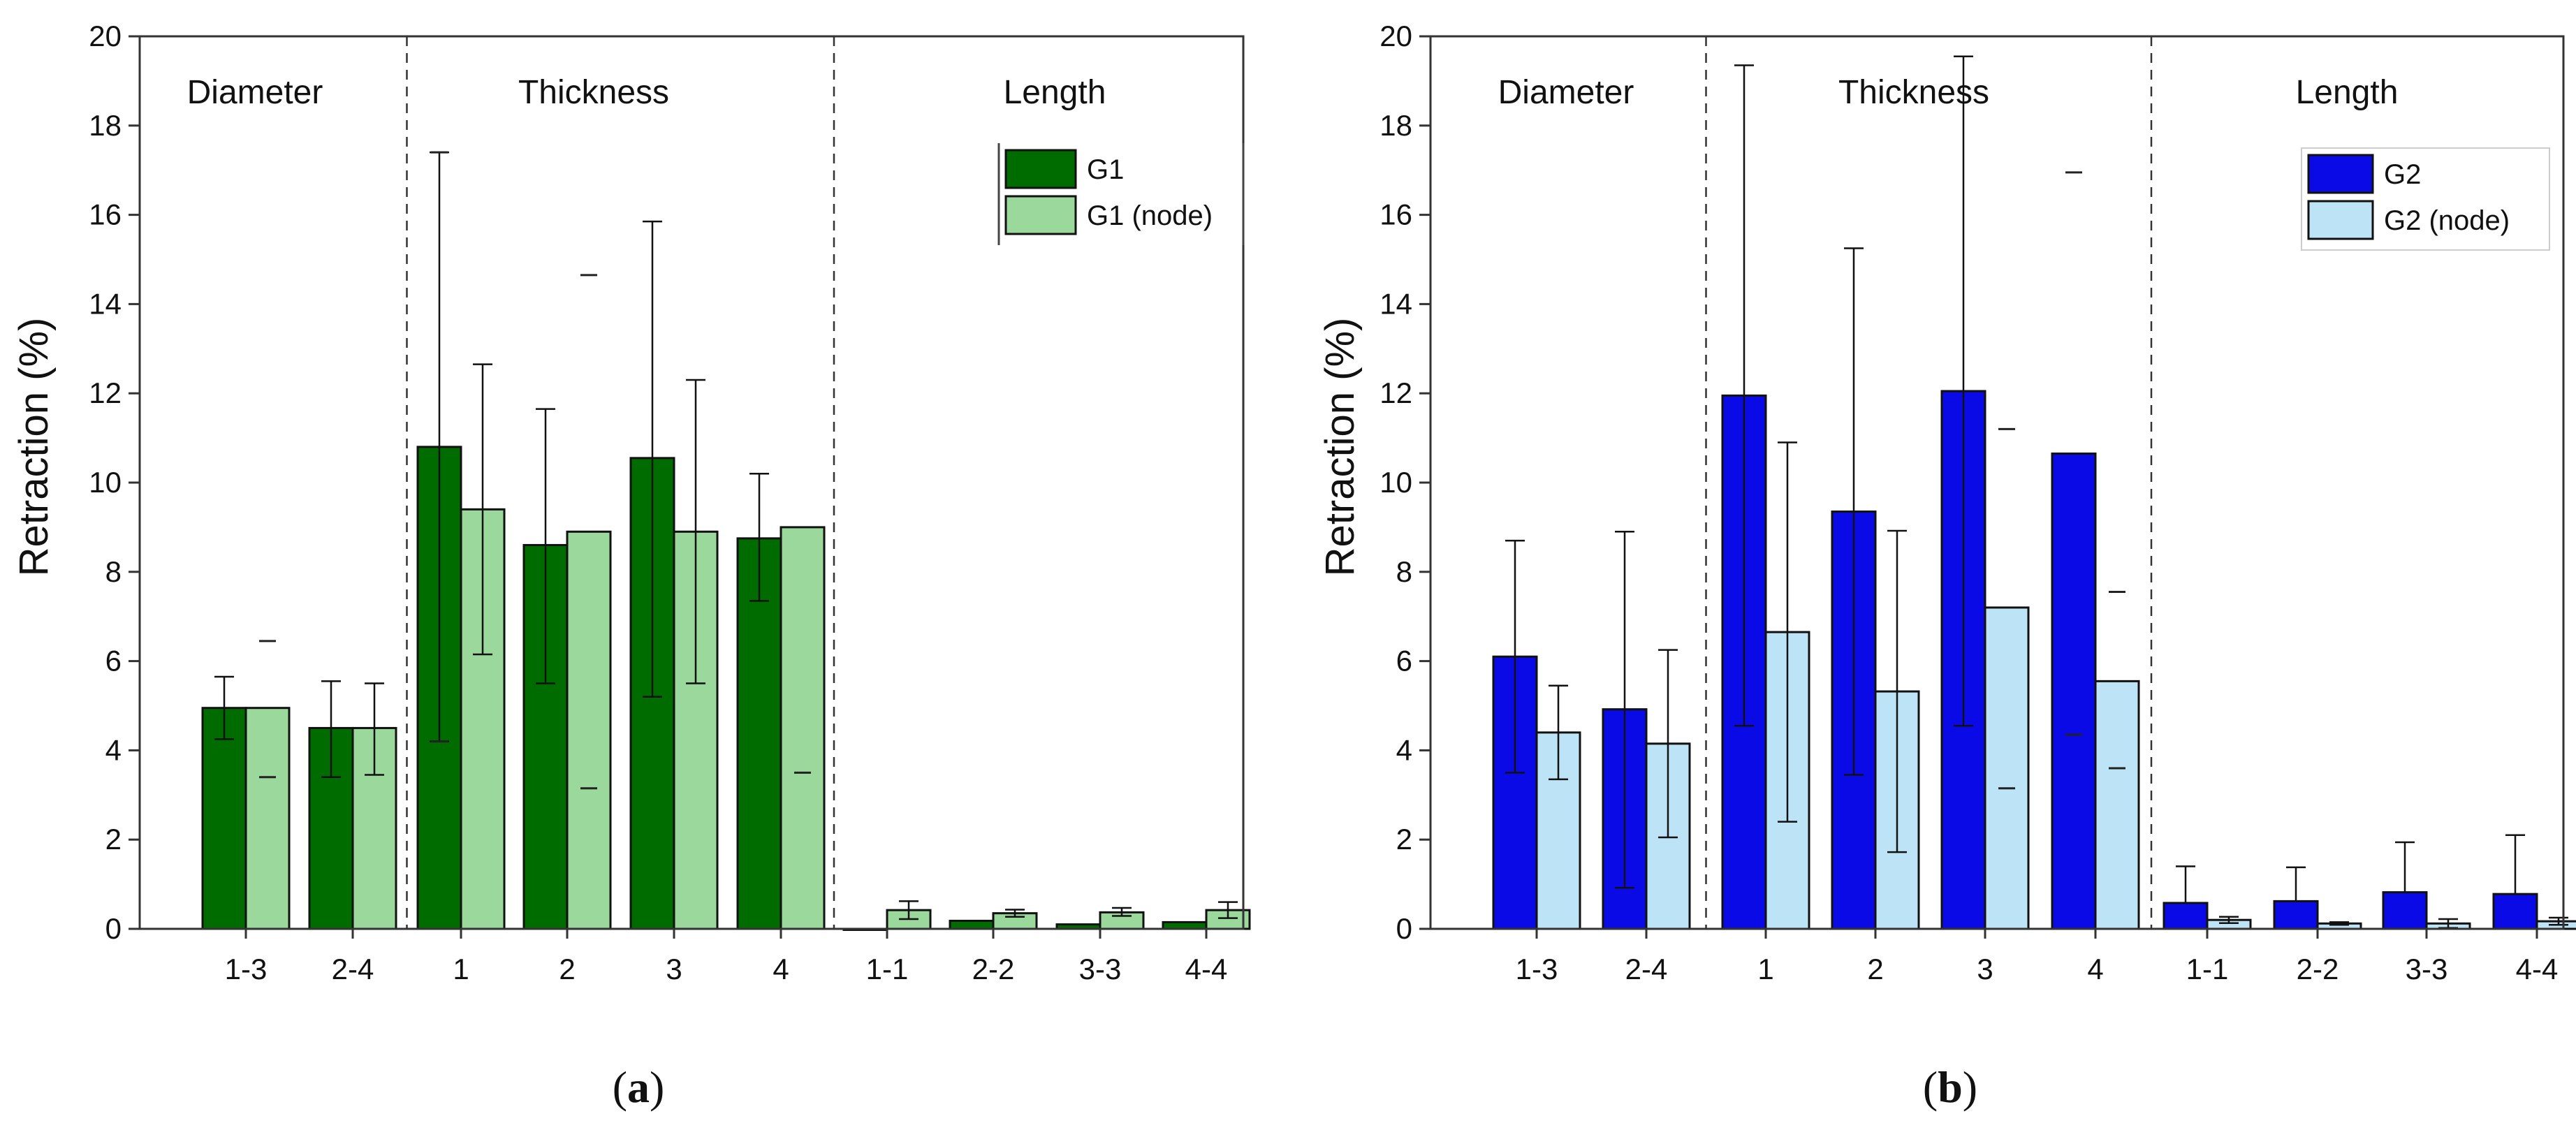 This screenshot has height=1123, width=2576. What do you see at coordinates (535, 470) in the screenshot?
I see `panel-a-outlier-markers` at bounding box center [535, 470].